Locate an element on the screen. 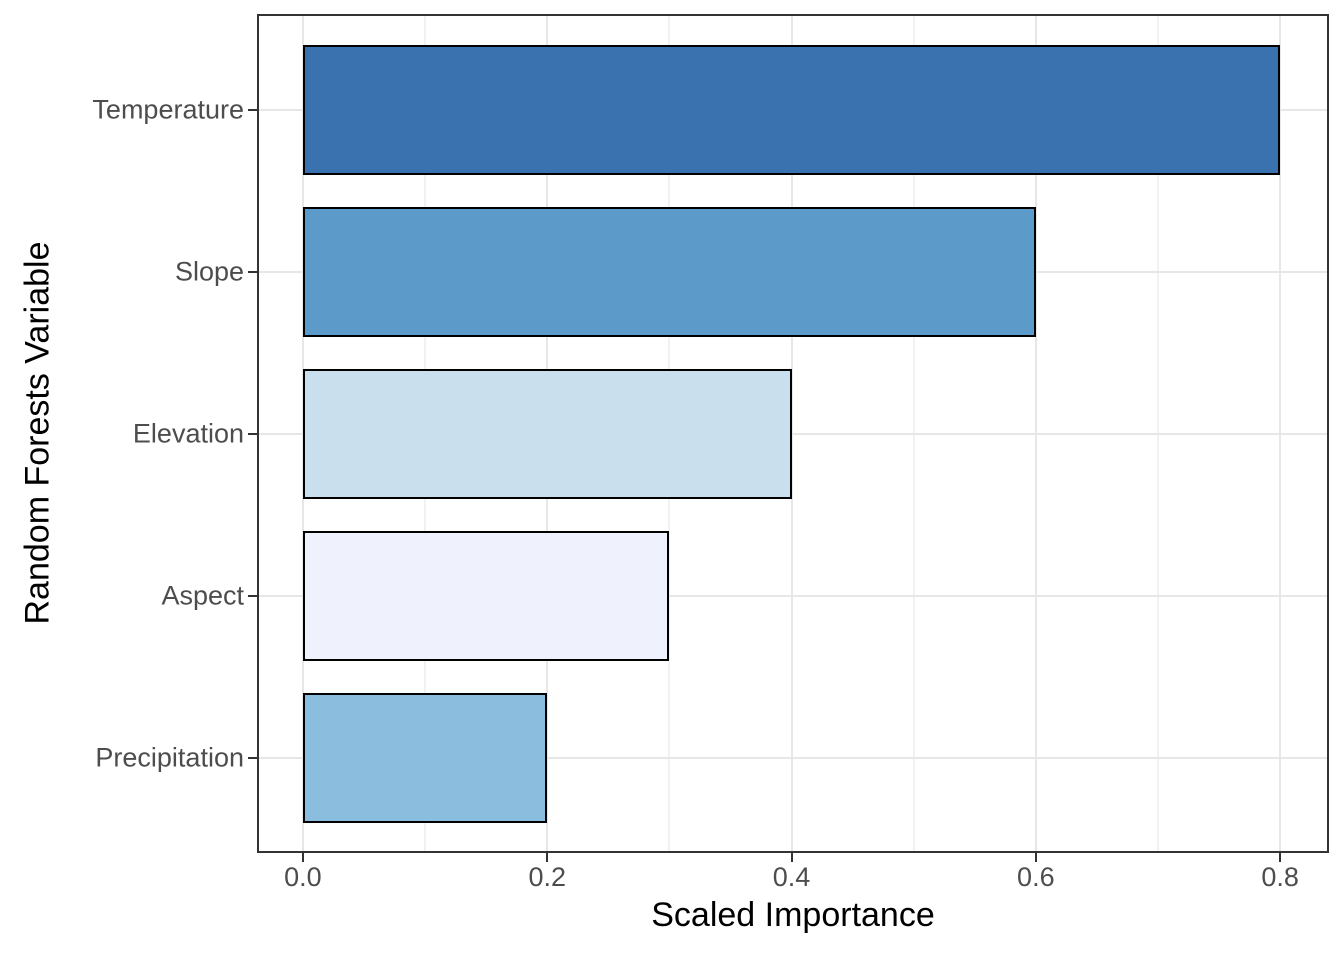 The height and width of the screenshot is (960, 1344). bar-temperature is located at coordinates (791, 110).